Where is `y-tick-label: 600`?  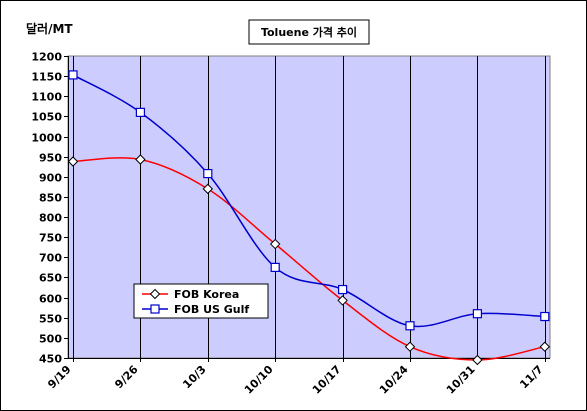 y-tick-label: 600 is located at coordinates (50, 299).